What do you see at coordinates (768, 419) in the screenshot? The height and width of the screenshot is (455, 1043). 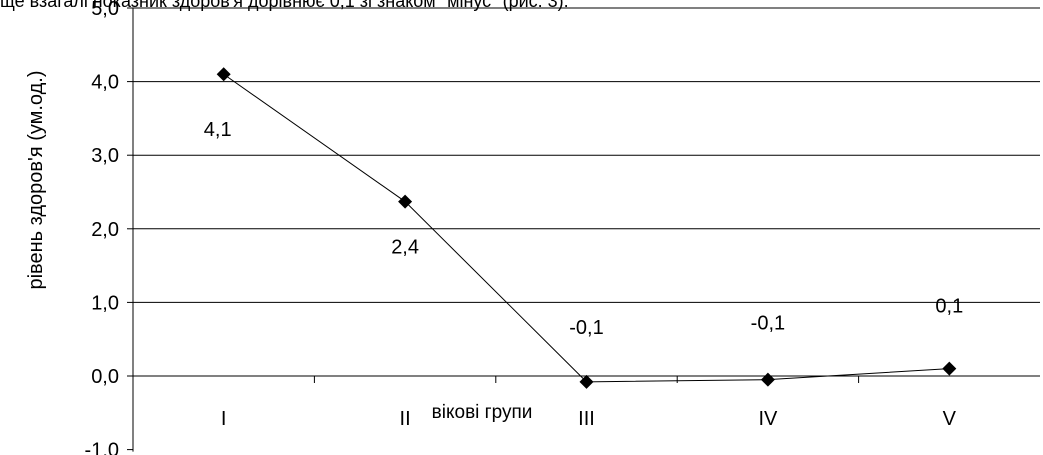 I see `x-tick-label: IV` at bounding box center [768, 419].